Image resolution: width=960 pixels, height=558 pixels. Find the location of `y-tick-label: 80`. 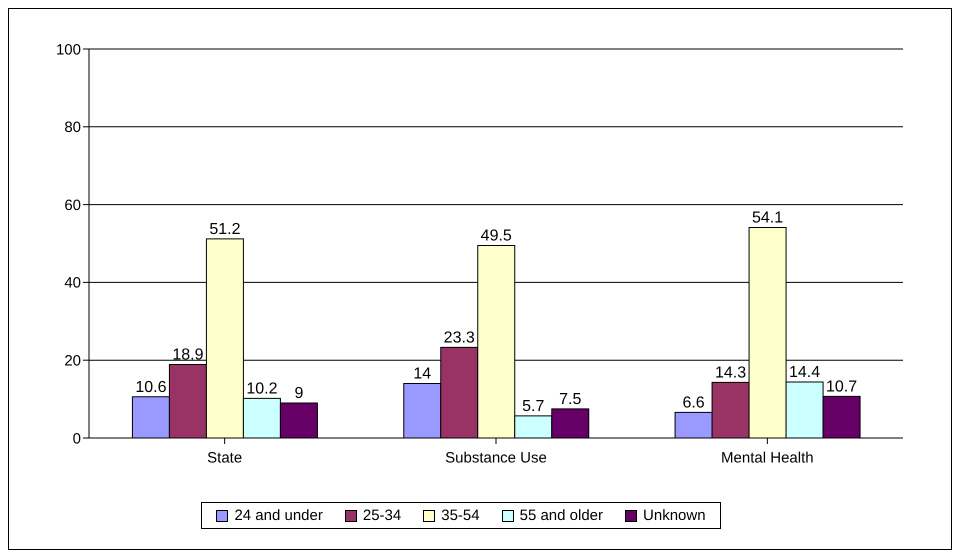

y-tick-label: 80 is located at coordinates (72, 127).